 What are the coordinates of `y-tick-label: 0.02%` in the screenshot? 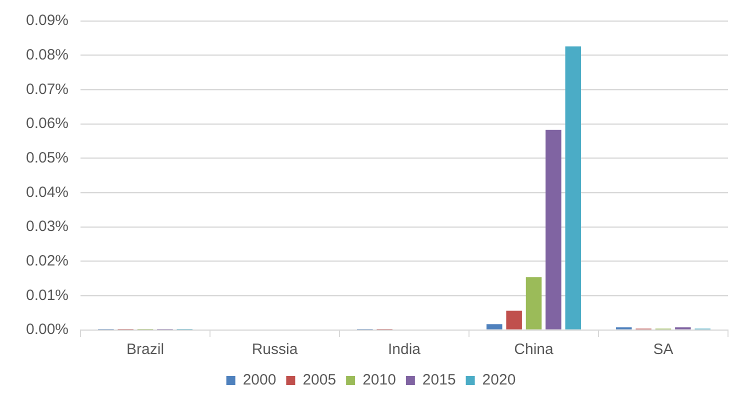 It's located at (47, 261).